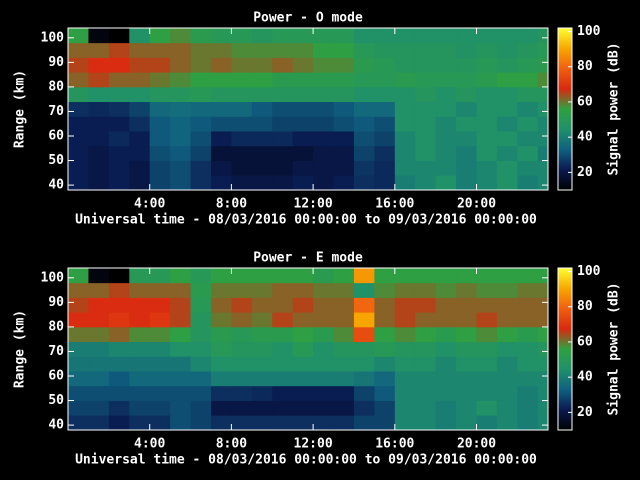  What do you see at coordinates (585, 66) in the screenshot?
I see `colorbar-tick-label: 80` at bounding box center [585, 66].